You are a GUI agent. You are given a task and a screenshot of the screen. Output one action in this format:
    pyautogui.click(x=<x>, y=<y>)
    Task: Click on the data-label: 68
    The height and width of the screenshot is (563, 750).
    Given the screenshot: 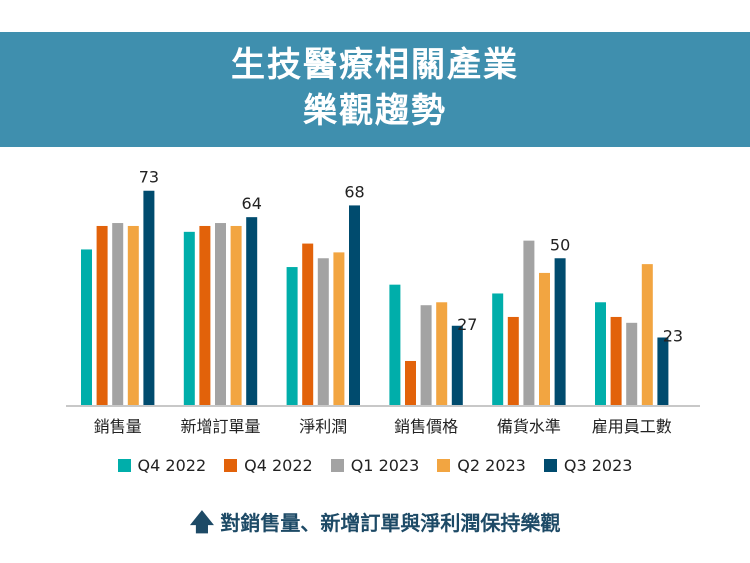 What is the action you would take?
    pyautogui.click(x=354, y=191)
    